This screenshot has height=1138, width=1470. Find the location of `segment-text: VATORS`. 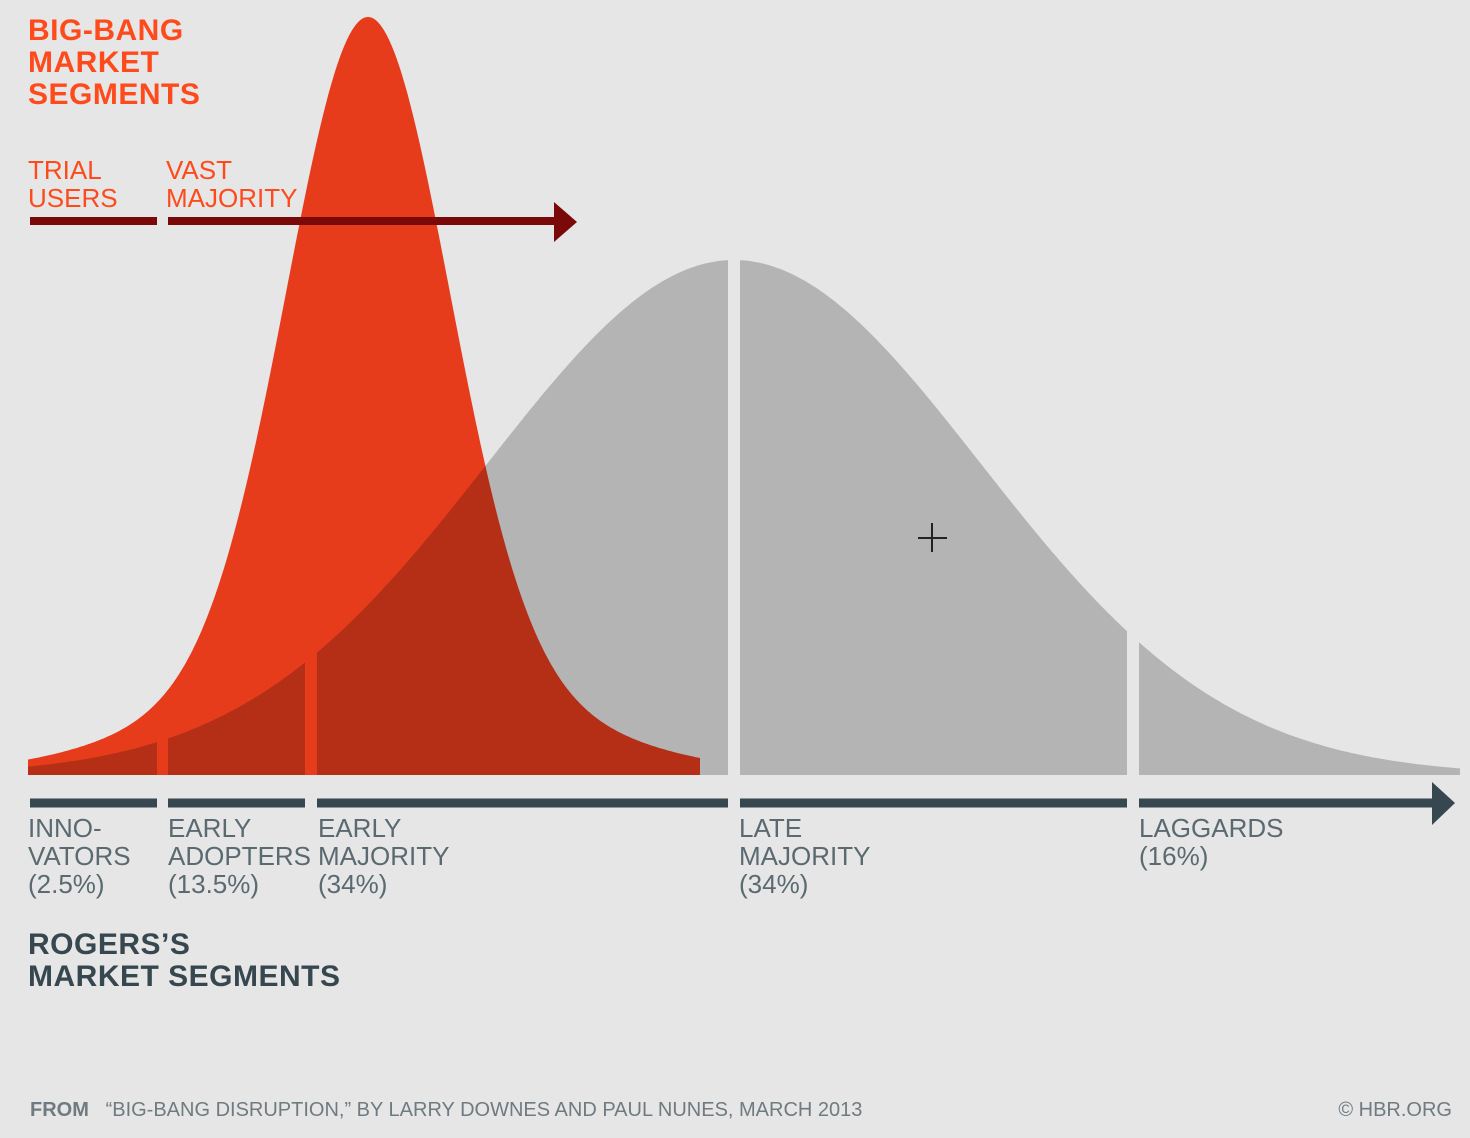

segment-text: VATORS is located at coordinates (79, 856).